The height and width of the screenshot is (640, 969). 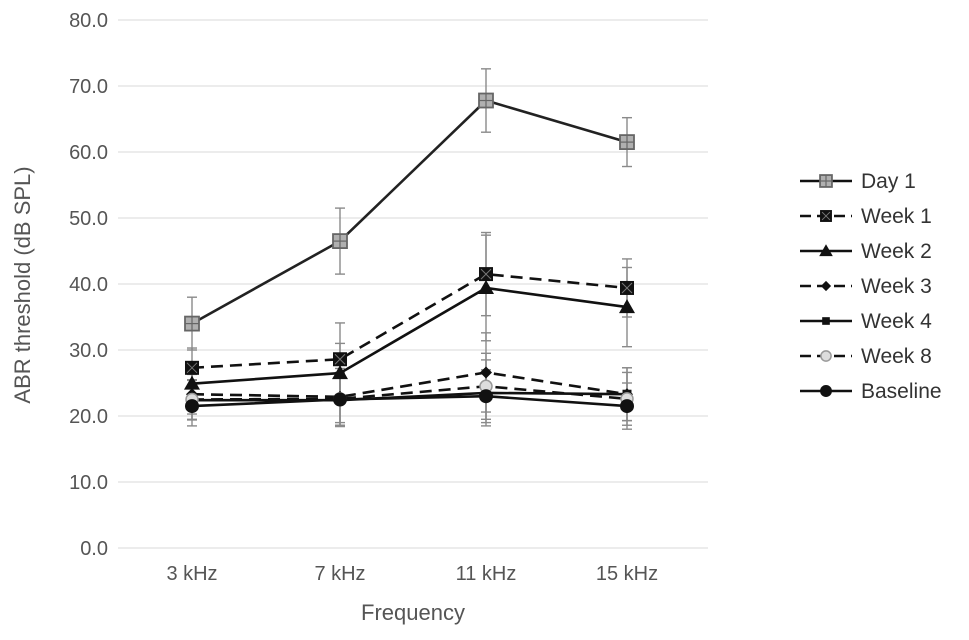 I want to click on y-axis-title: ABR threshold (dB SPL), so click(x=22, y=284).